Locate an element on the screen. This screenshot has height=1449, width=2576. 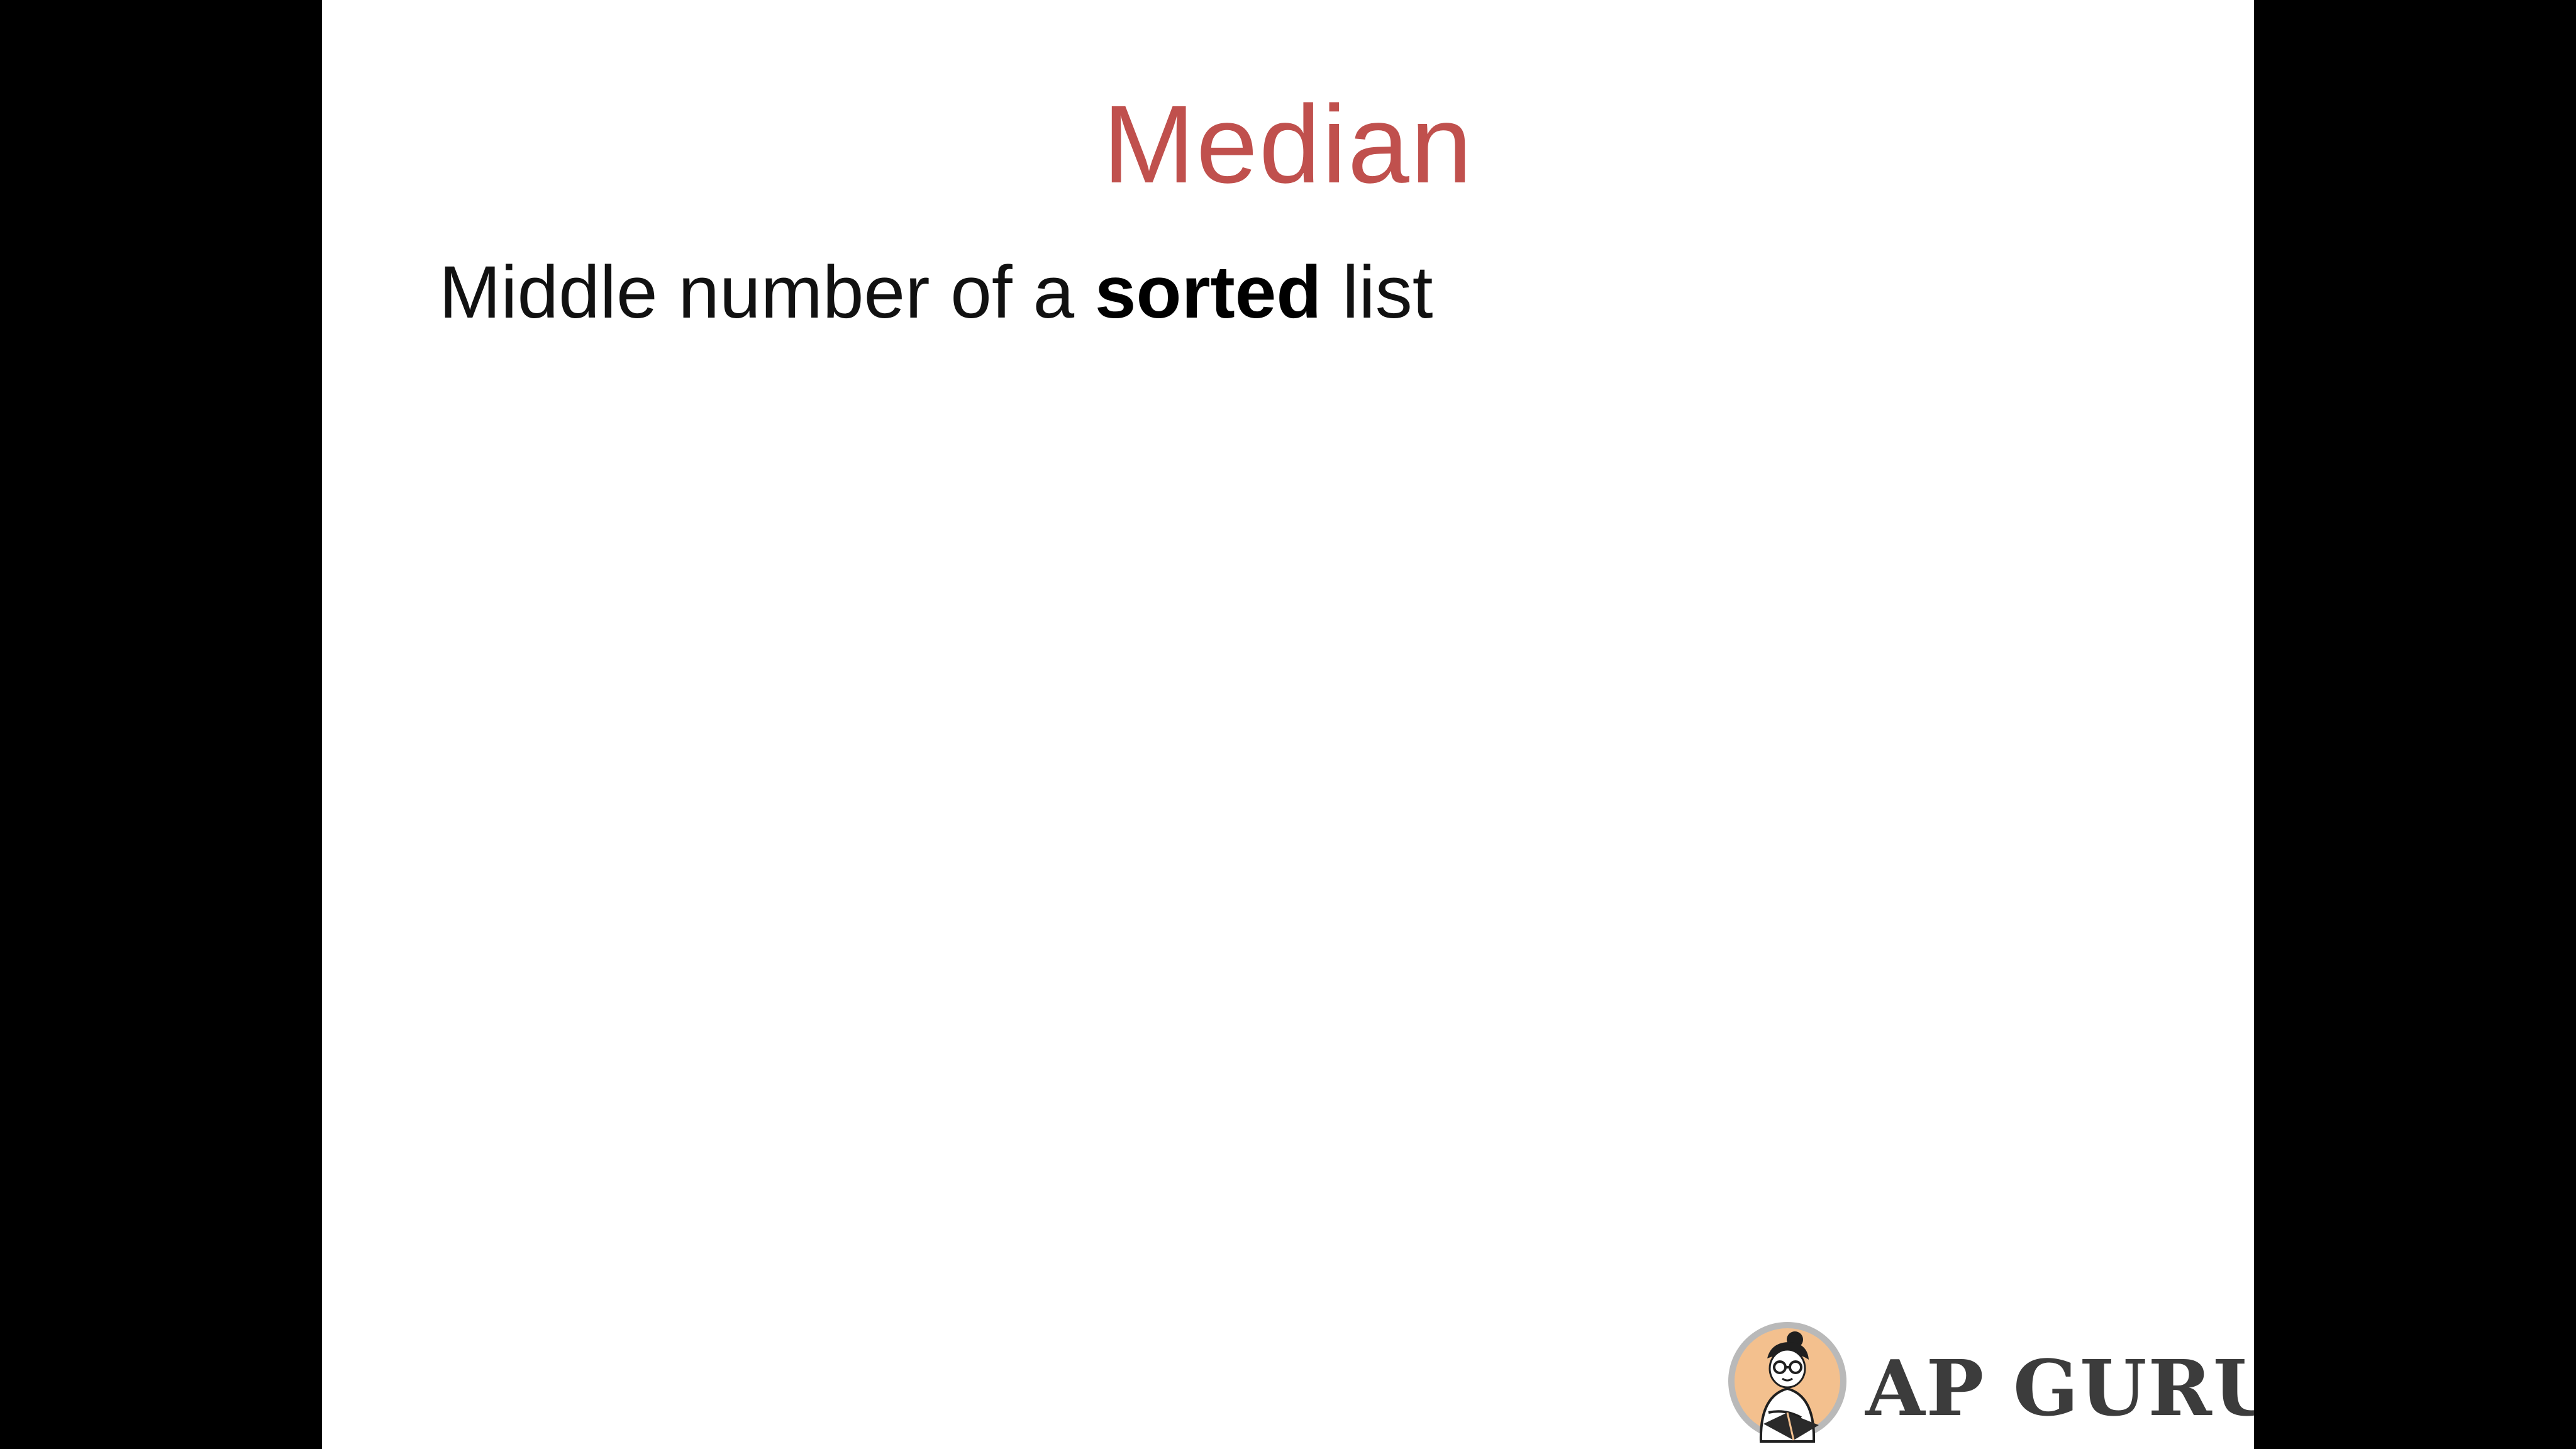
body-text-prefix: Middle number of a is located at coordinates (767, 292).